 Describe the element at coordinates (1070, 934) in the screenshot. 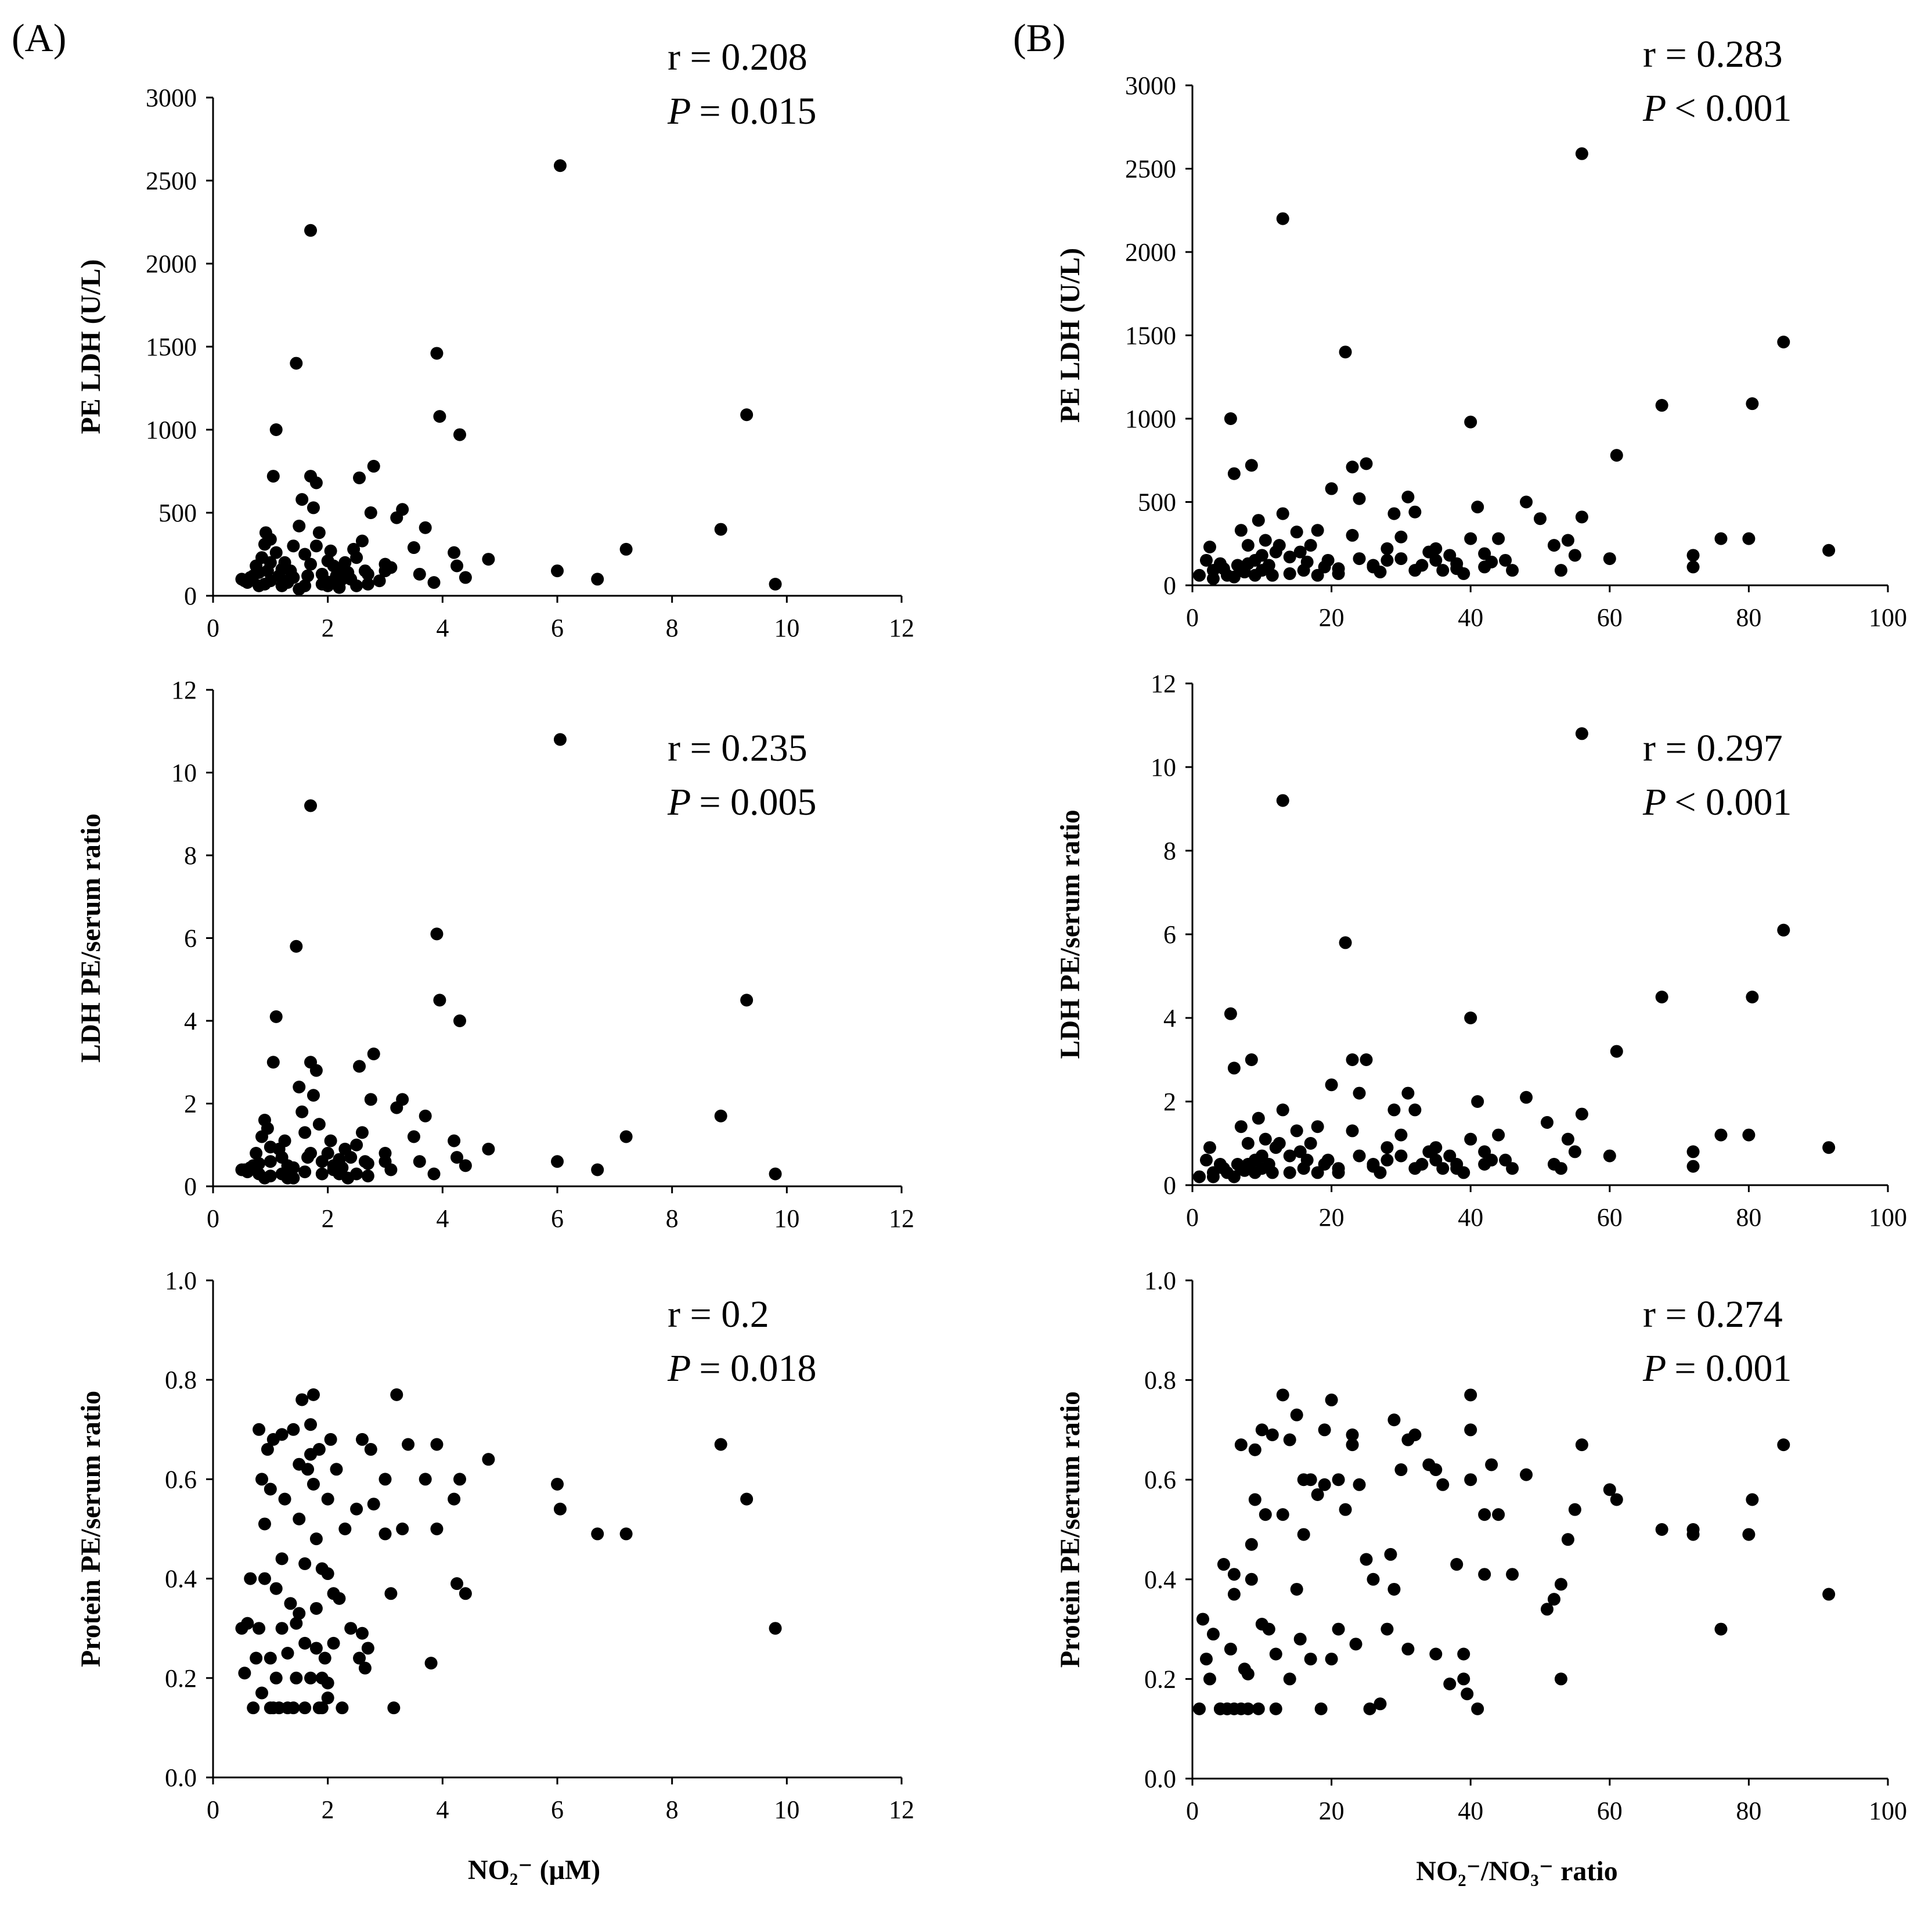

I see `y-axis-title: LDH PE/serum ratio` at that location.